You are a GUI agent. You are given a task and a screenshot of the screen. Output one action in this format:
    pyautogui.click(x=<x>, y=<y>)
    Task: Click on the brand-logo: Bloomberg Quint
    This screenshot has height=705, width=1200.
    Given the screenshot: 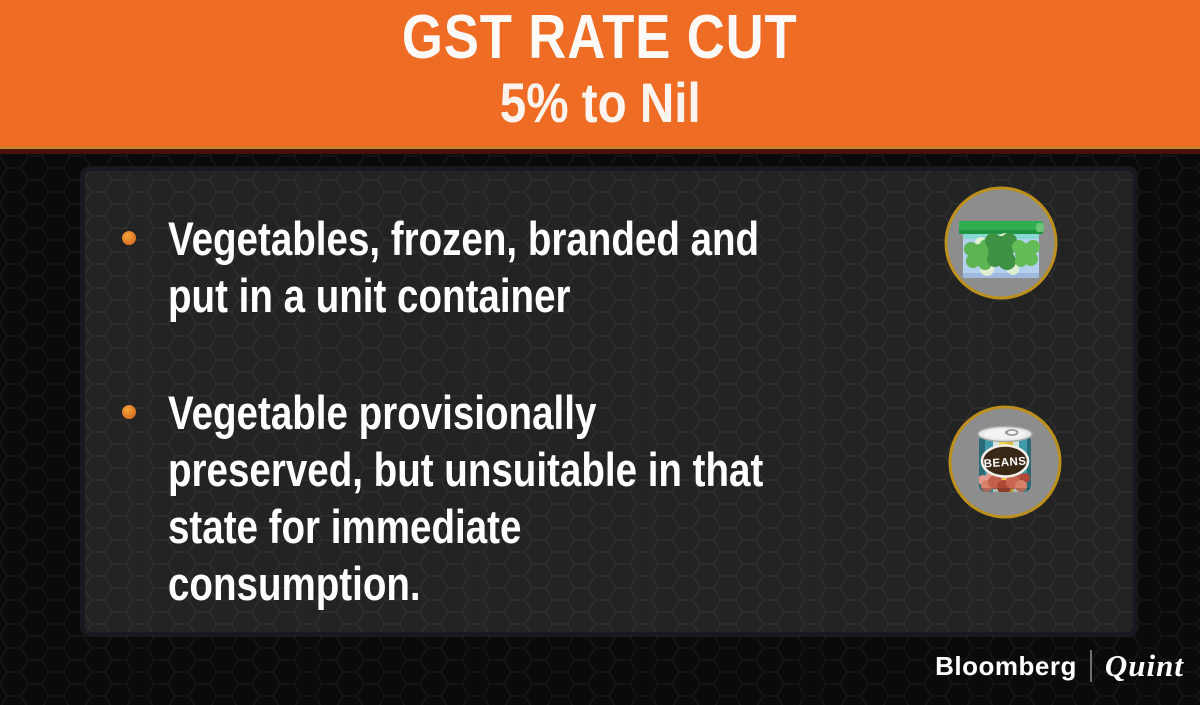 What is the action you would take?
    pyautogui.click(x=1059, y=666)
    